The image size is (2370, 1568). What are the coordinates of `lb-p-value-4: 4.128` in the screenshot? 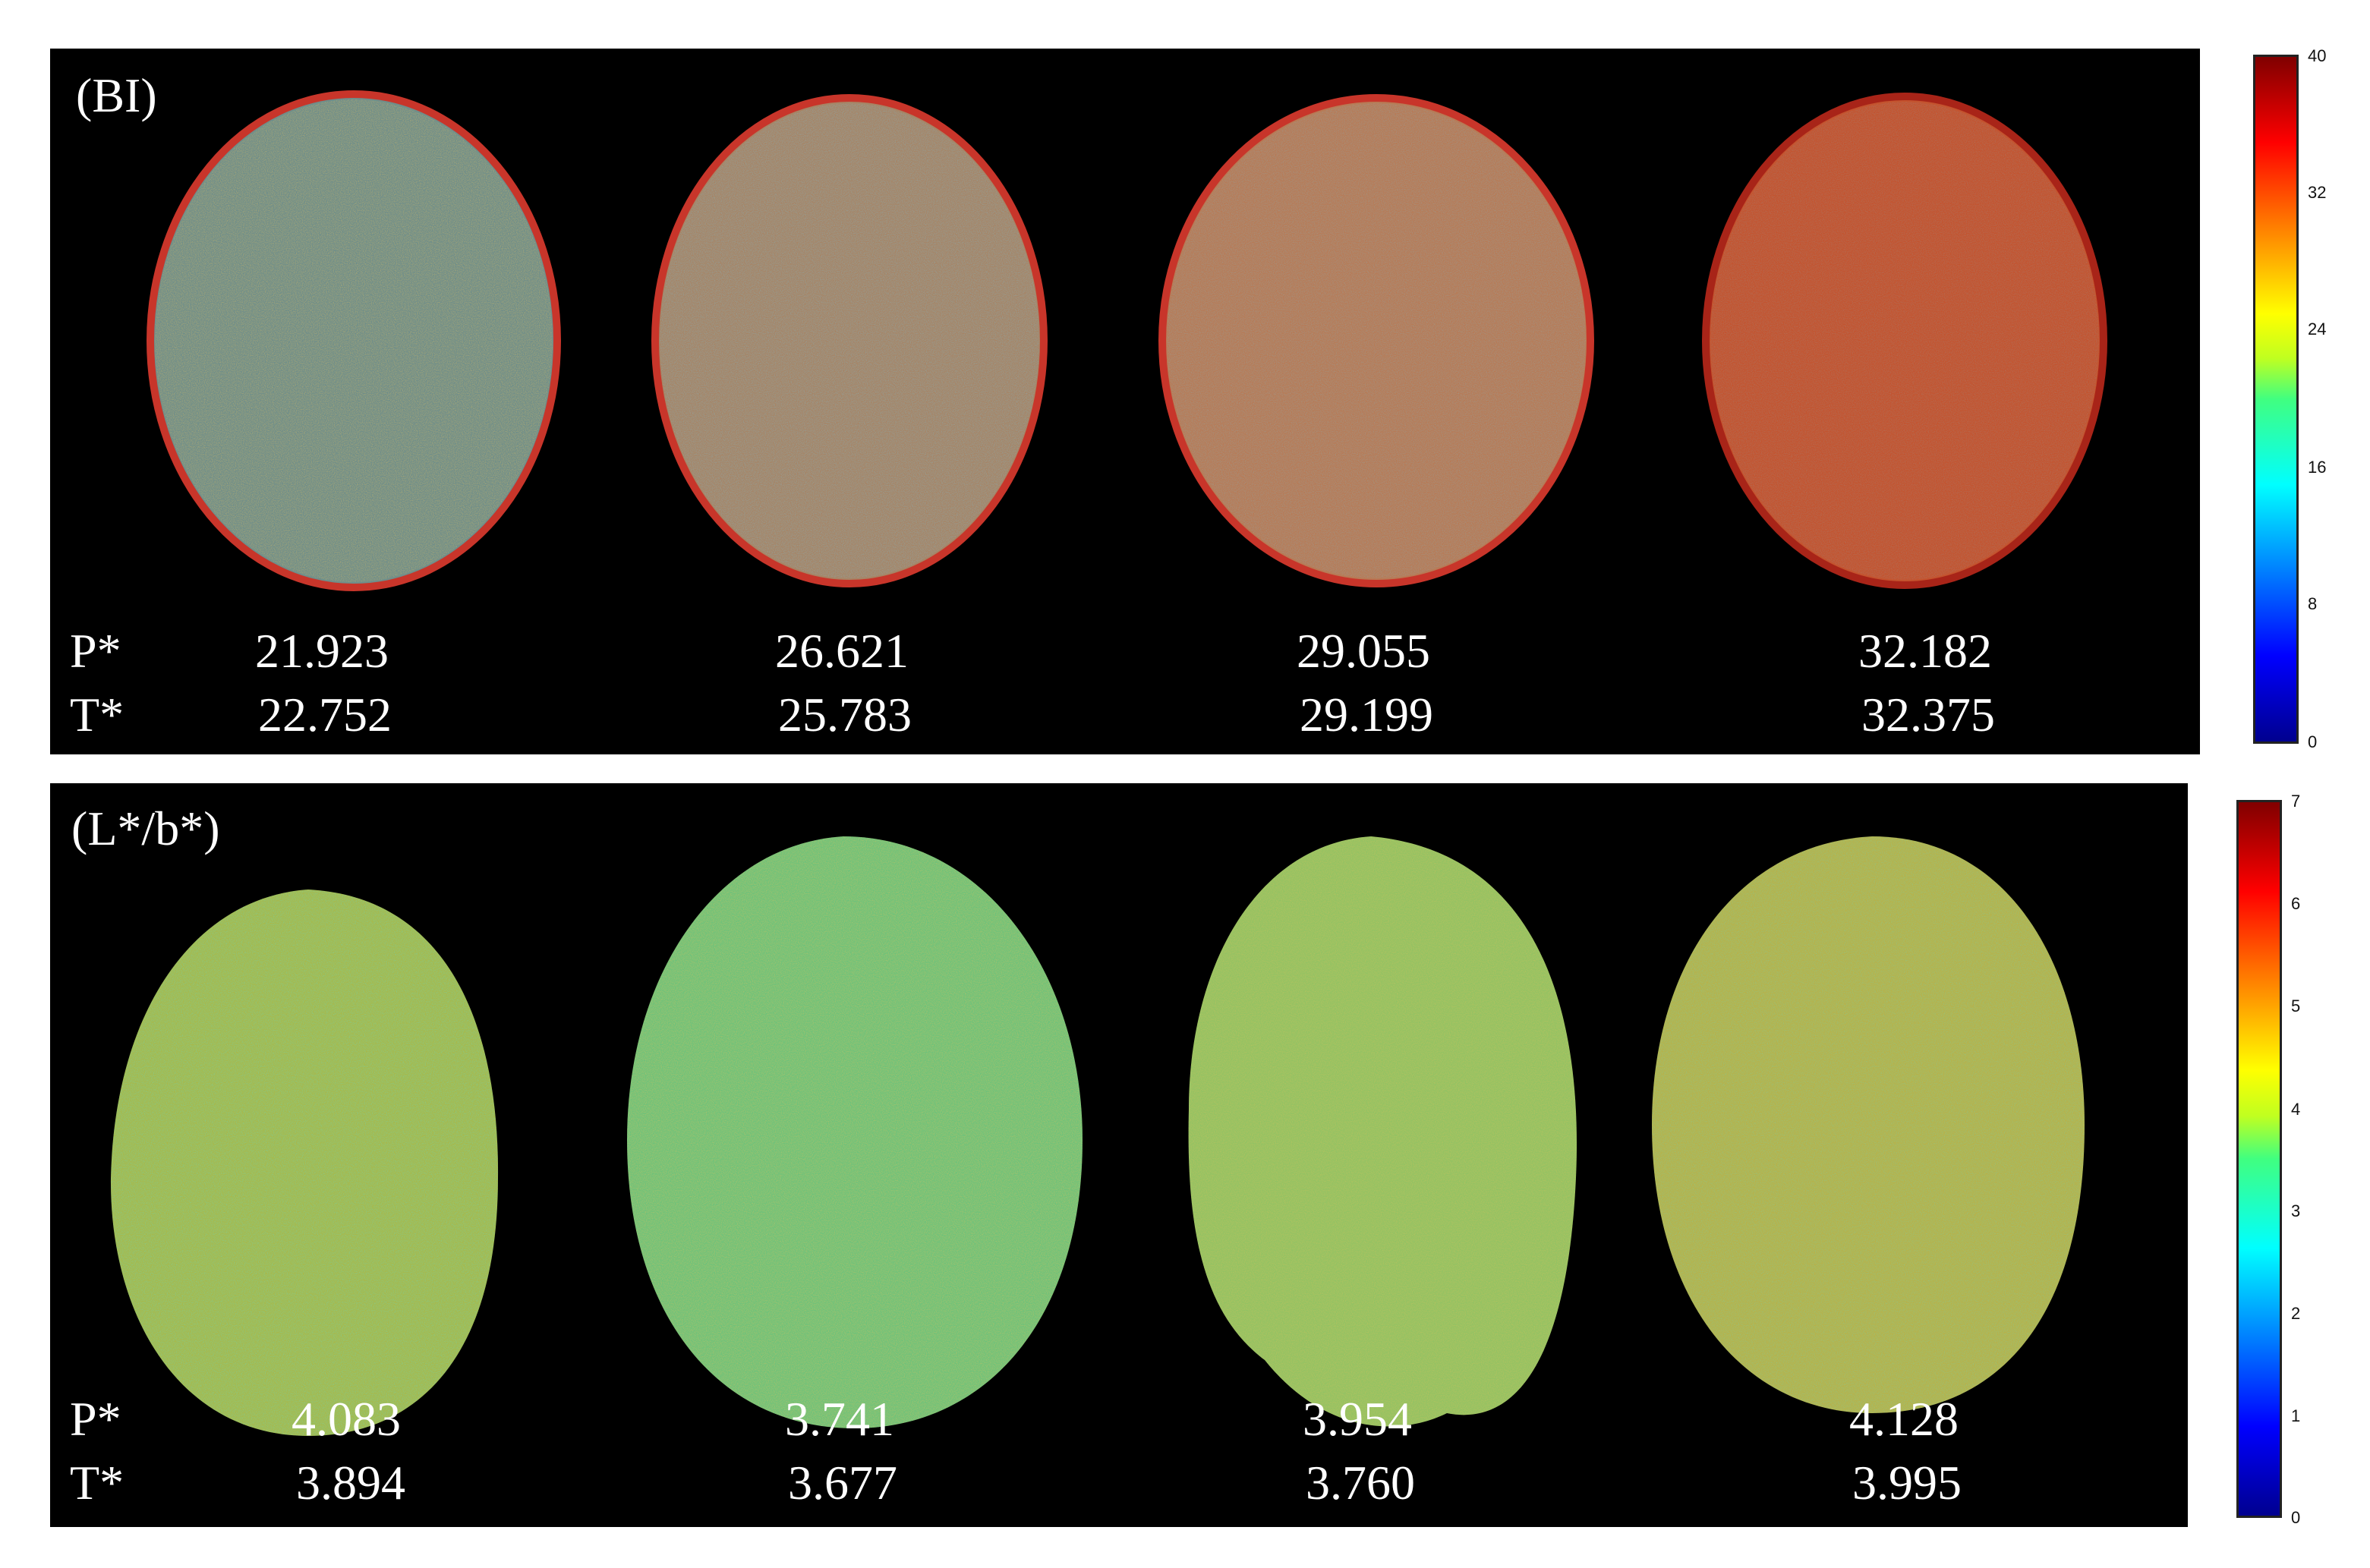 It's located at (1904, 1419).